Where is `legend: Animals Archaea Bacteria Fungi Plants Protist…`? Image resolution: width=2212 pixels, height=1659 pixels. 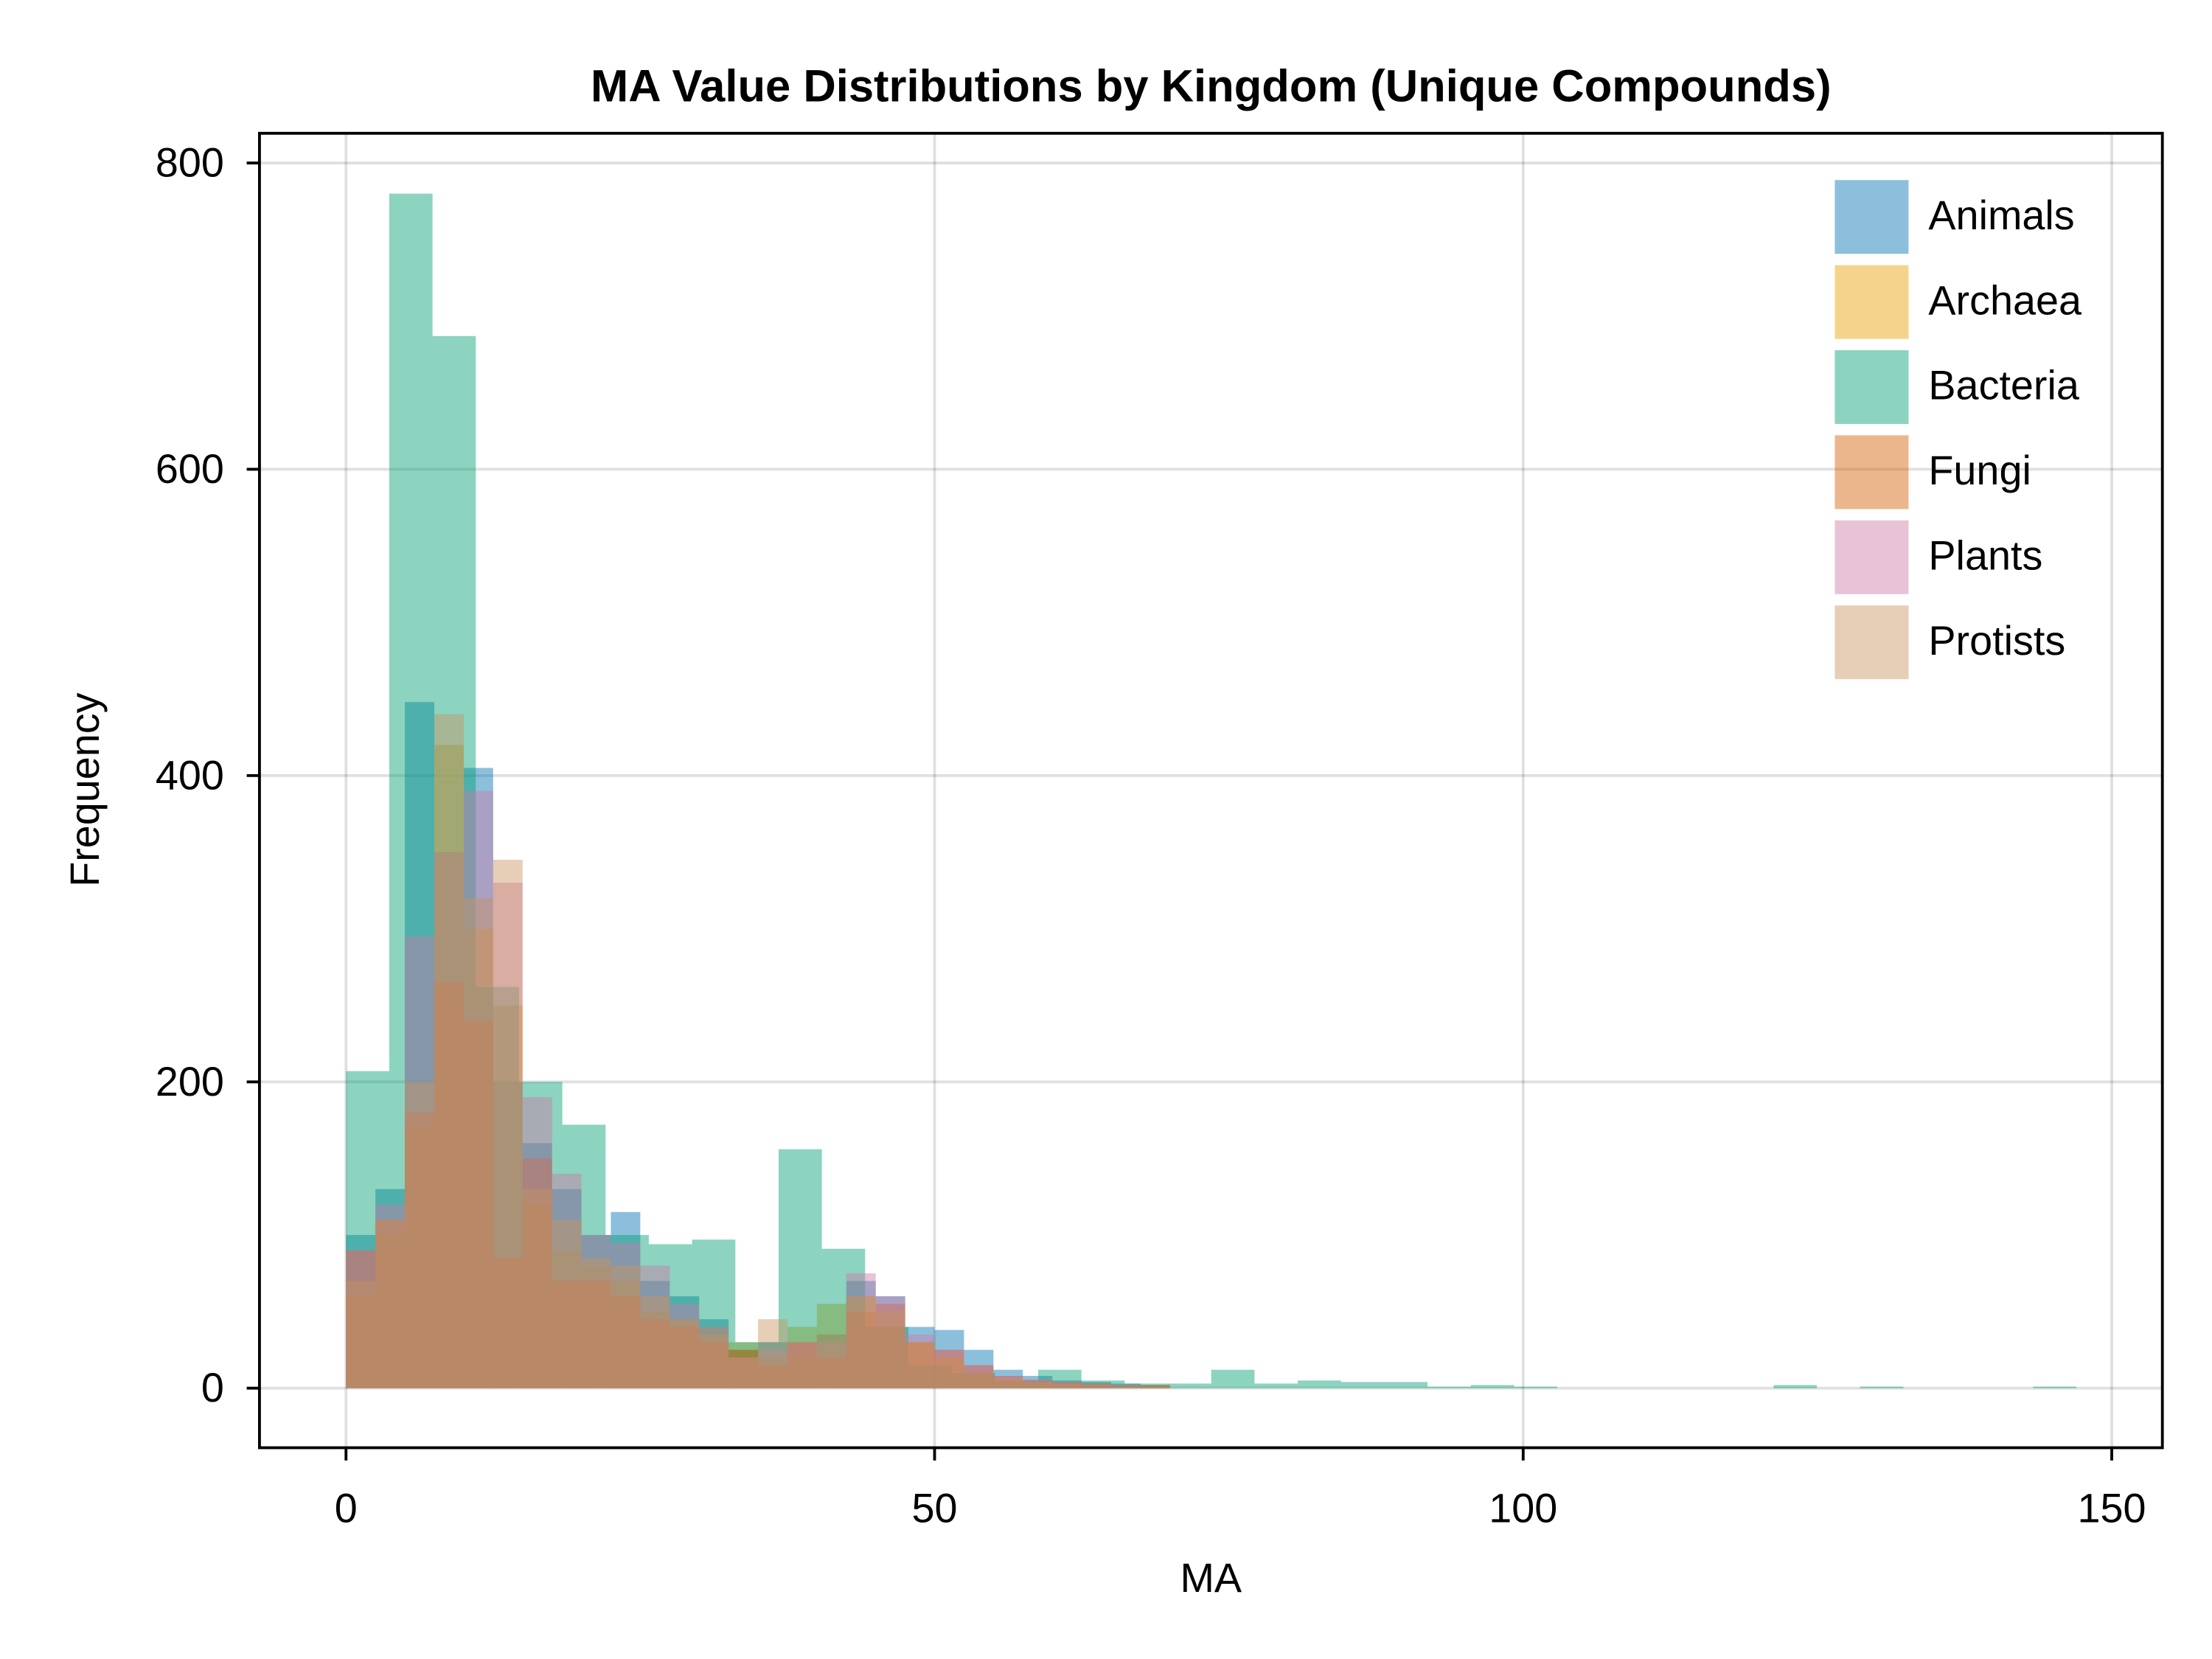 legend: Animals Archaea Bacteria Fungi Plants Protist… is located at coordinates (1957, 430).